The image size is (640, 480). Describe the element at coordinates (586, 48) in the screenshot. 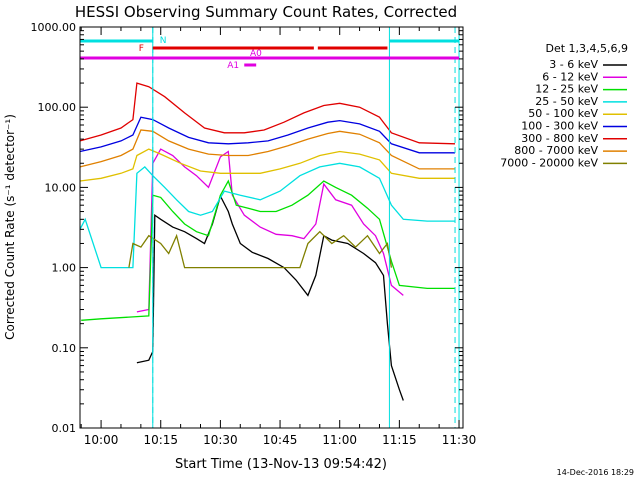

I see `legend-title: Det 1,3,4,5,6,9` at that location.